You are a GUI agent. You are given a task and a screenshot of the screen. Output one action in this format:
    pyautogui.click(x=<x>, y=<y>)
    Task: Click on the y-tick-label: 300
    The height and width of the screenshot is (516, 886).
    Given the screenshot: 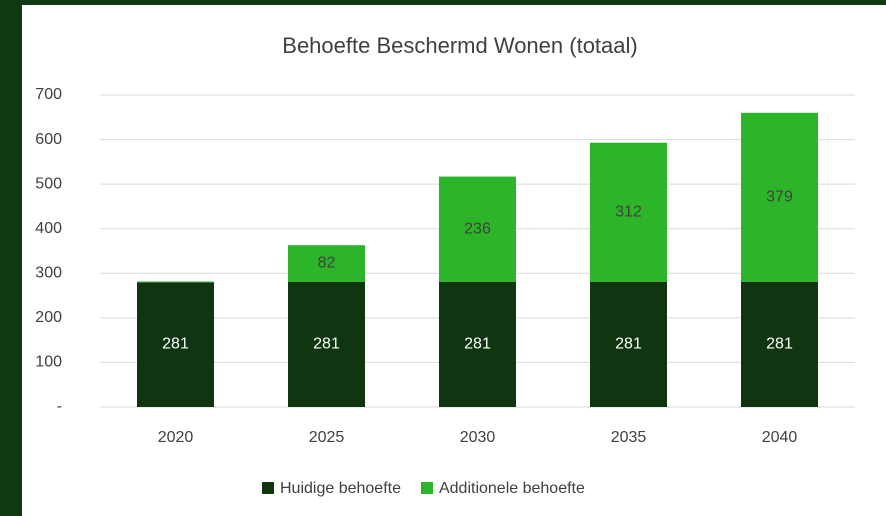 What is the action you would take?
    pyautogui.click(x=48, y=273)
    